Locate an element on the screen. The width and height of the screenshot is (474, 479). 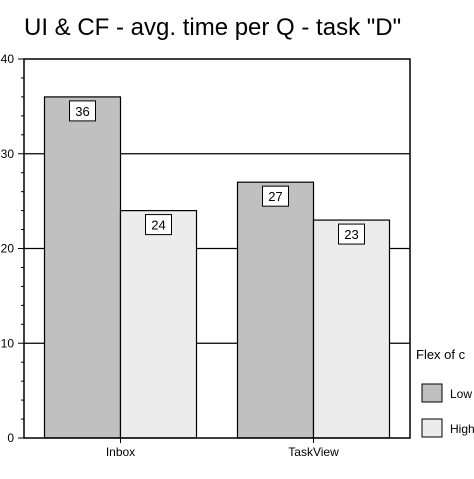
bar-low-inbox is located at coordinates (82, 267).